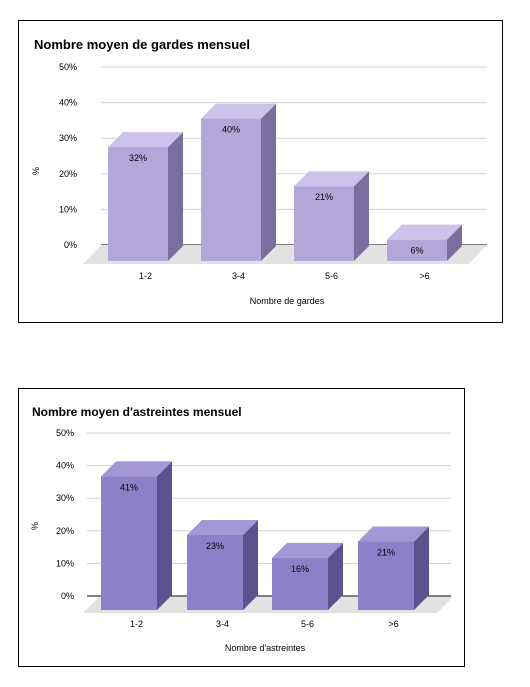  I want to click on data-label: 41%, so click(129, 487).